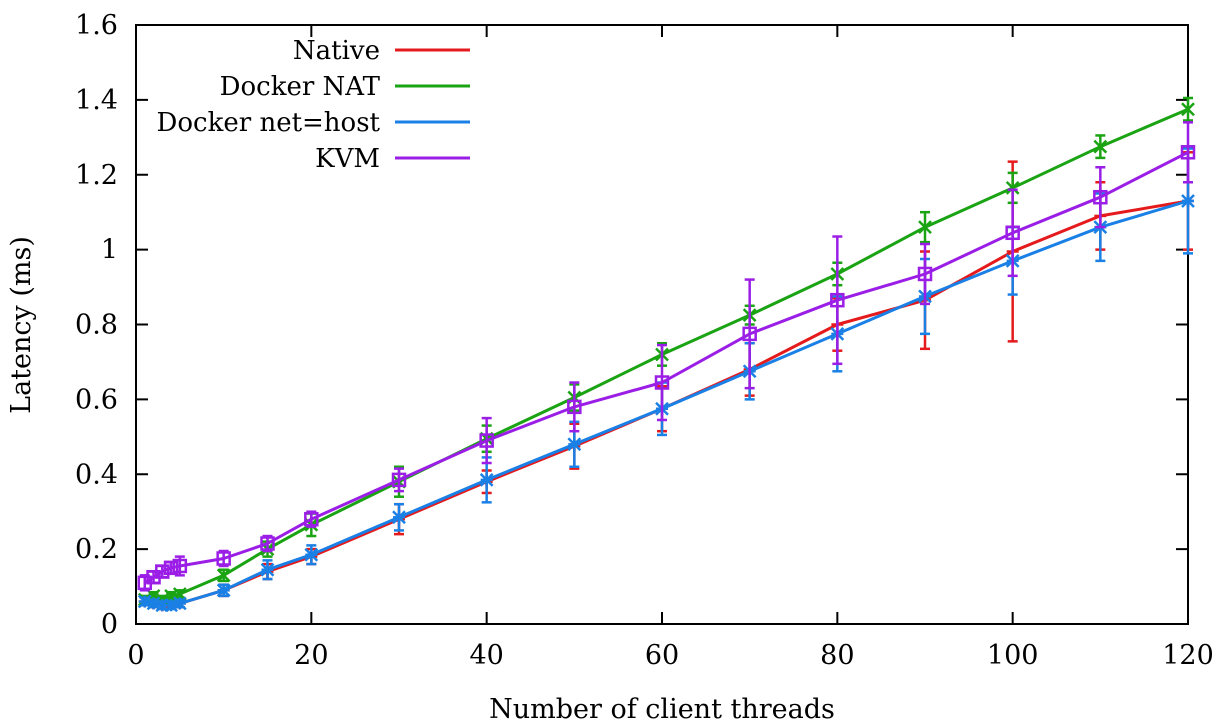  What do you see at coordinates (96, 25) in the screenshot?
I see `y-tick-label: 1.6` at bounding box center [96, 25].